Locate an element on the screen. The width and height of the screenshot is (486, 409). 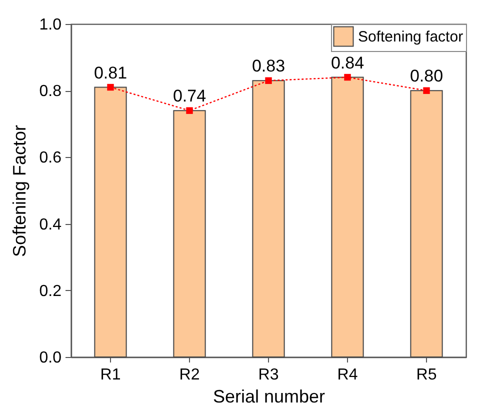
x-axis-title: Serial number is located at coordinates (269, 396).